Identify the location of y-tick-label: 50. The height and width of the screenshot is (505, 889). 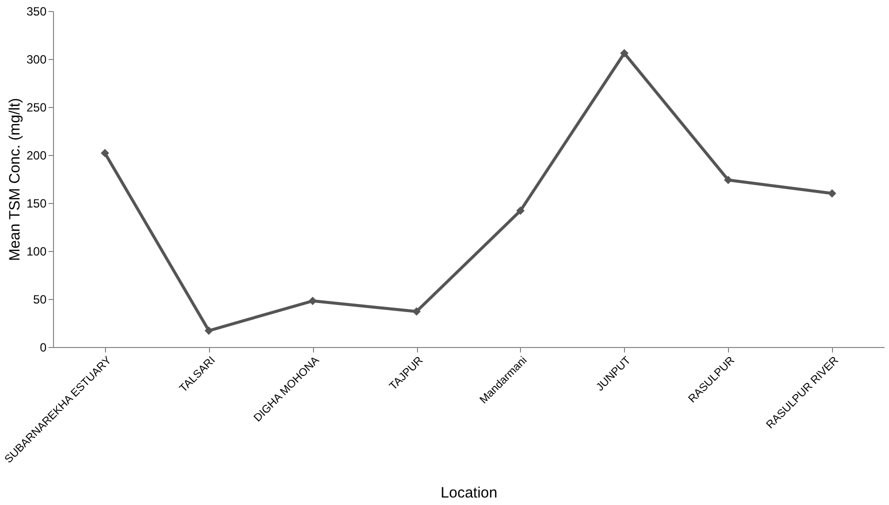
(40, 299).